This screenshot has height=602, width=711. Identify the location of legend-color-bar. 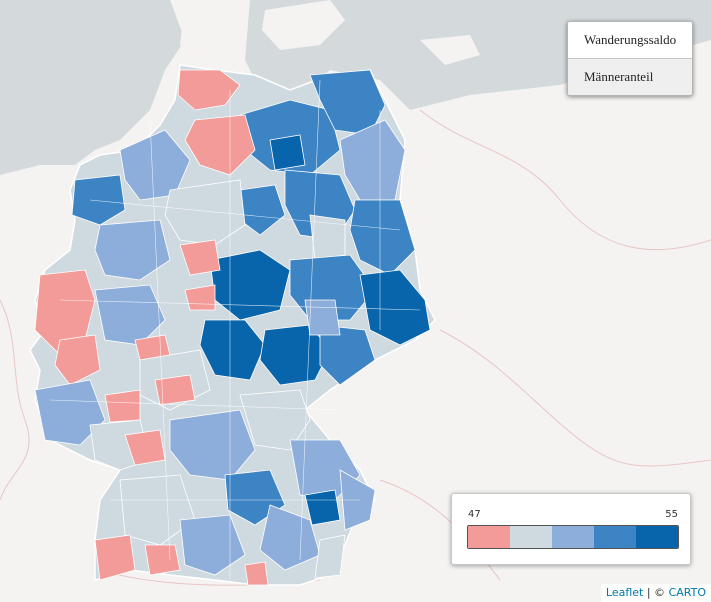
(573, 537).